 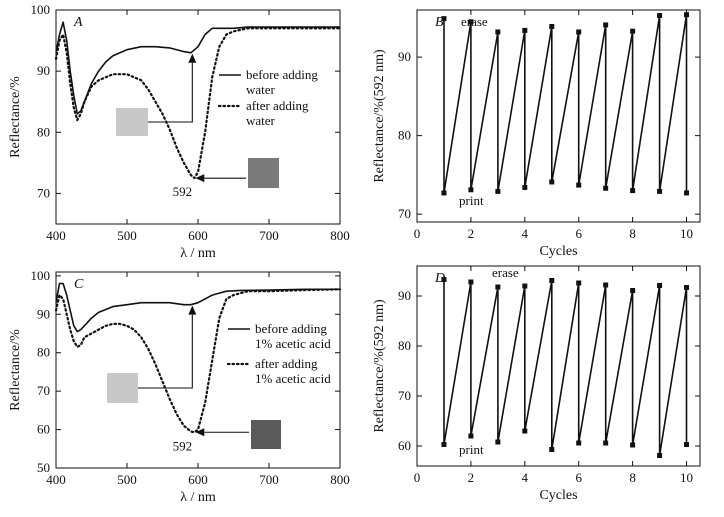 I want to click on cycle-line, so click(x=565, y=368).